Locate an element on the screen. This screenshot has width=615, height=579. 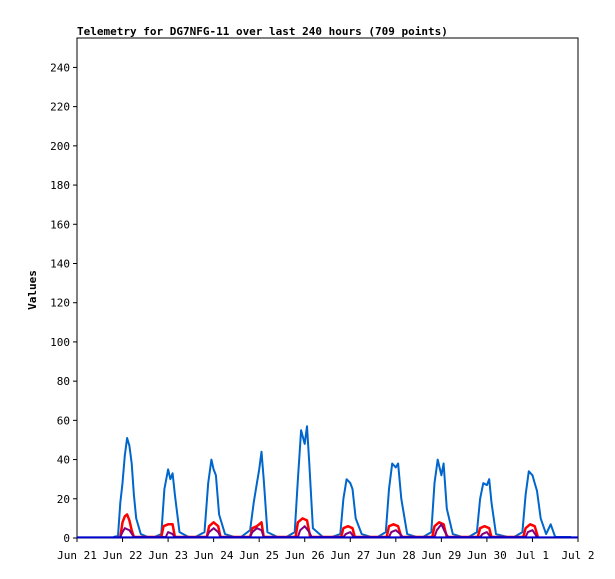
y-tick-label: 60 is located at coordinates (63, 420).